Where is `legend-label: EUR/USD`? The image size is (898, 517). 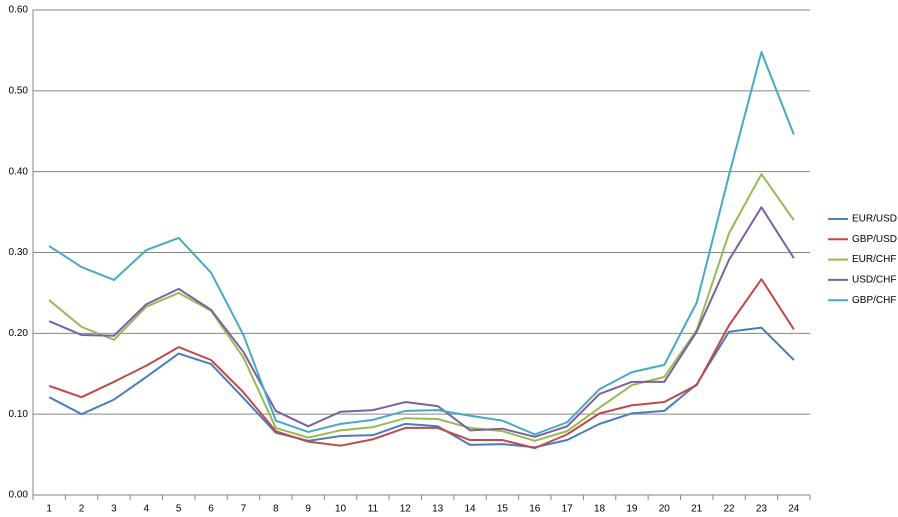 legend-label: EUR/USD is located at coordinates (874, 219).